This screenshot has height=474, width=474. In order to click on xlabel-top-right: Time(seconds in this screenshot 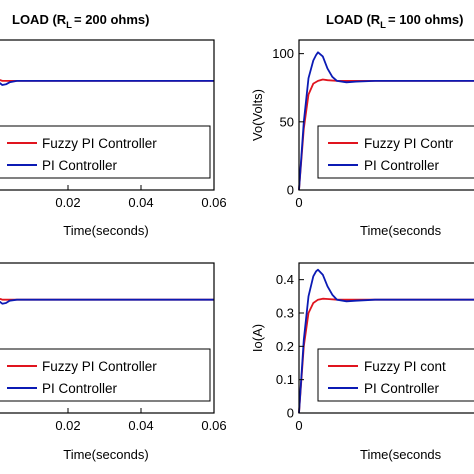, I will do `click(401, 230)`.